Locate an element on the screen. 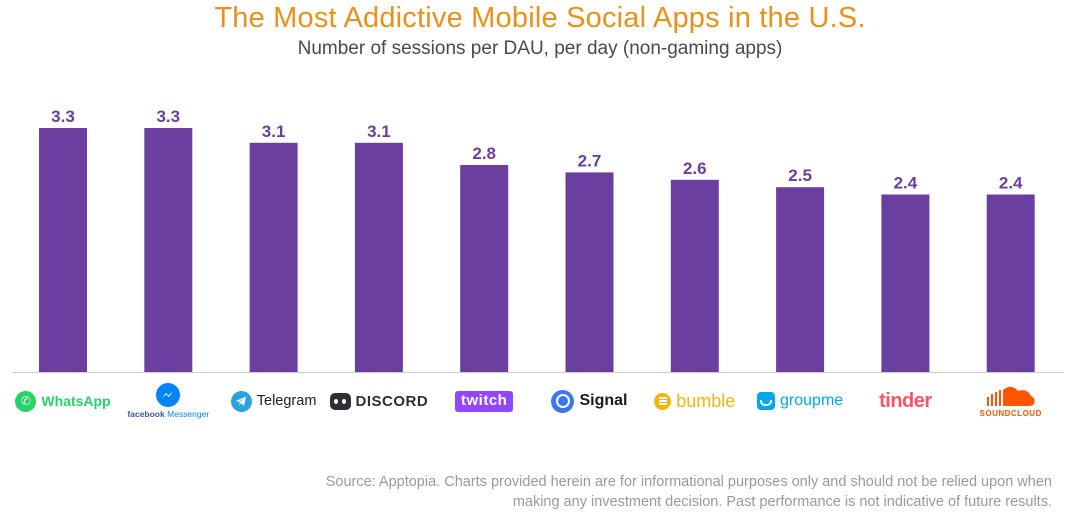 The height and width of the screenshot is (525, 1080). tinder-label: tinder is located at coordinates (905, 400).